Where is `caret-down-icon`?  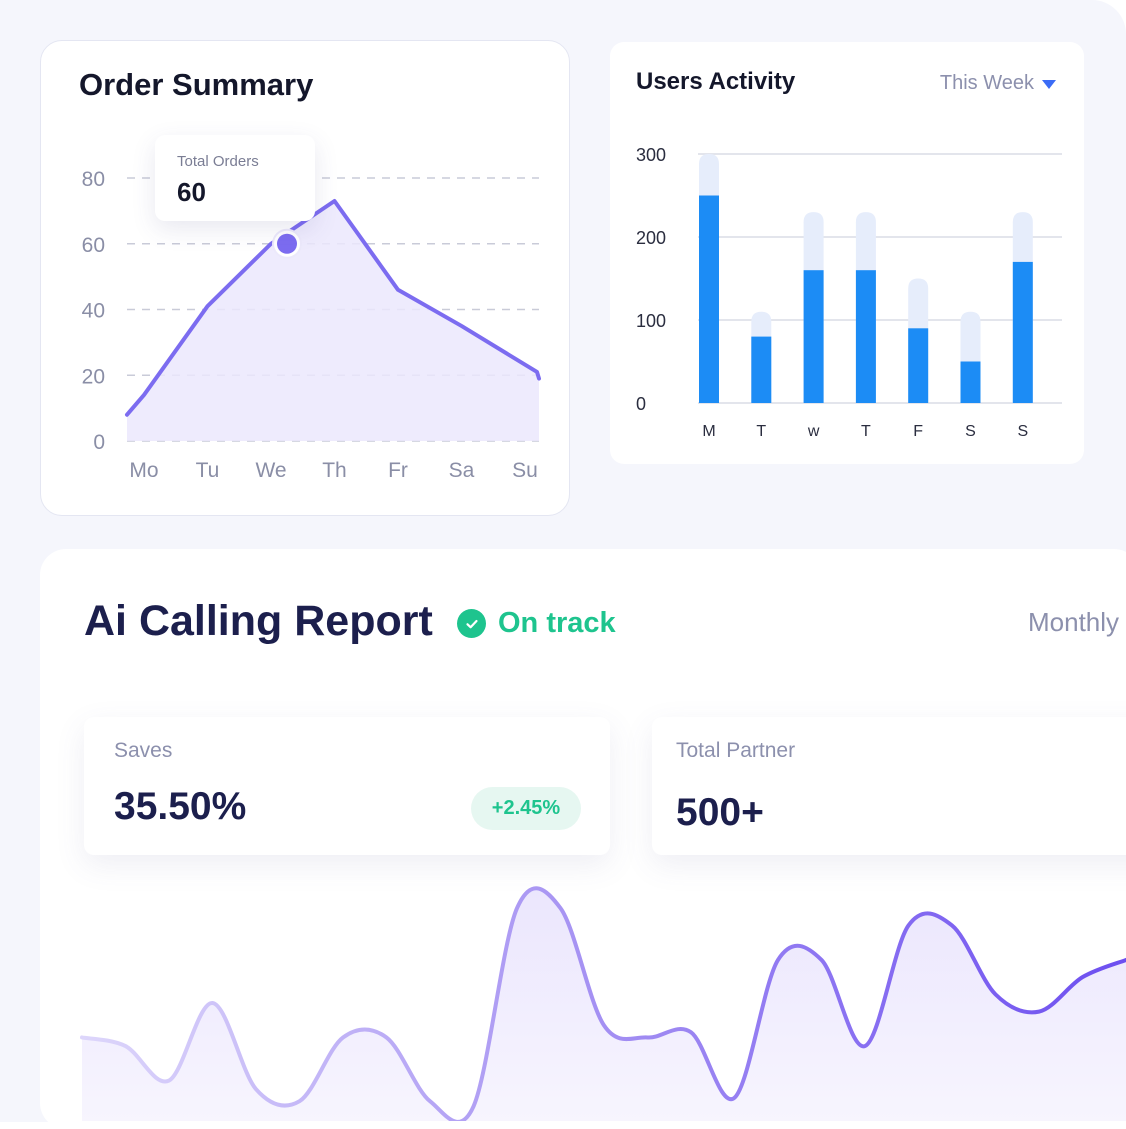
caret-down-icon is located at coordinates (1049, 84).